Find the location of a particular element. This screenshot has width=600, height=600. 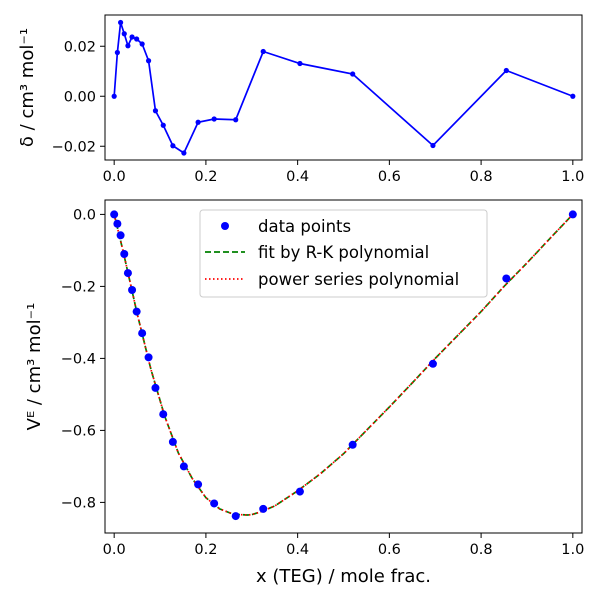

residual-x-tick-label: 0.8 is located at coordinates (481, 177).